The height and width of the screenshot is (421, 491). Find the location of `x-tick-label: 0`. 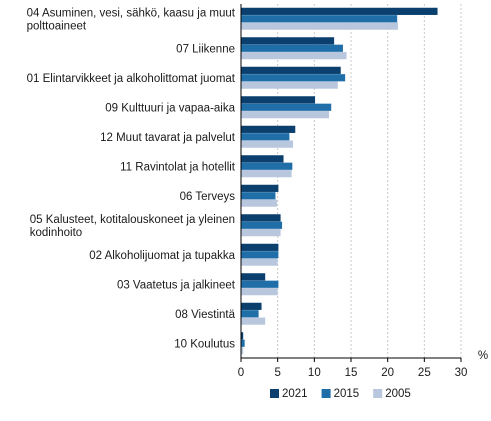

x-tick-label: 0 is located at coordinates (241, 373).